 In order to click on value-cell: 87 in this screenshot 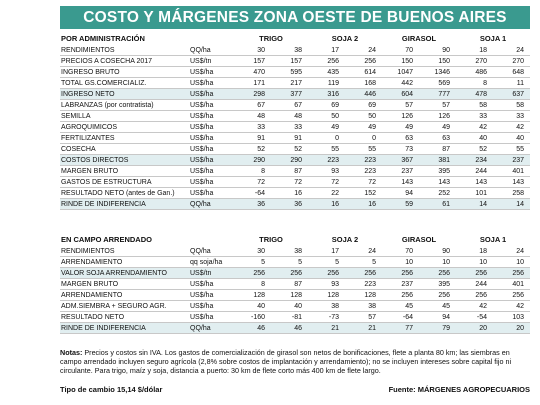, I will do `click(289, 284)`.